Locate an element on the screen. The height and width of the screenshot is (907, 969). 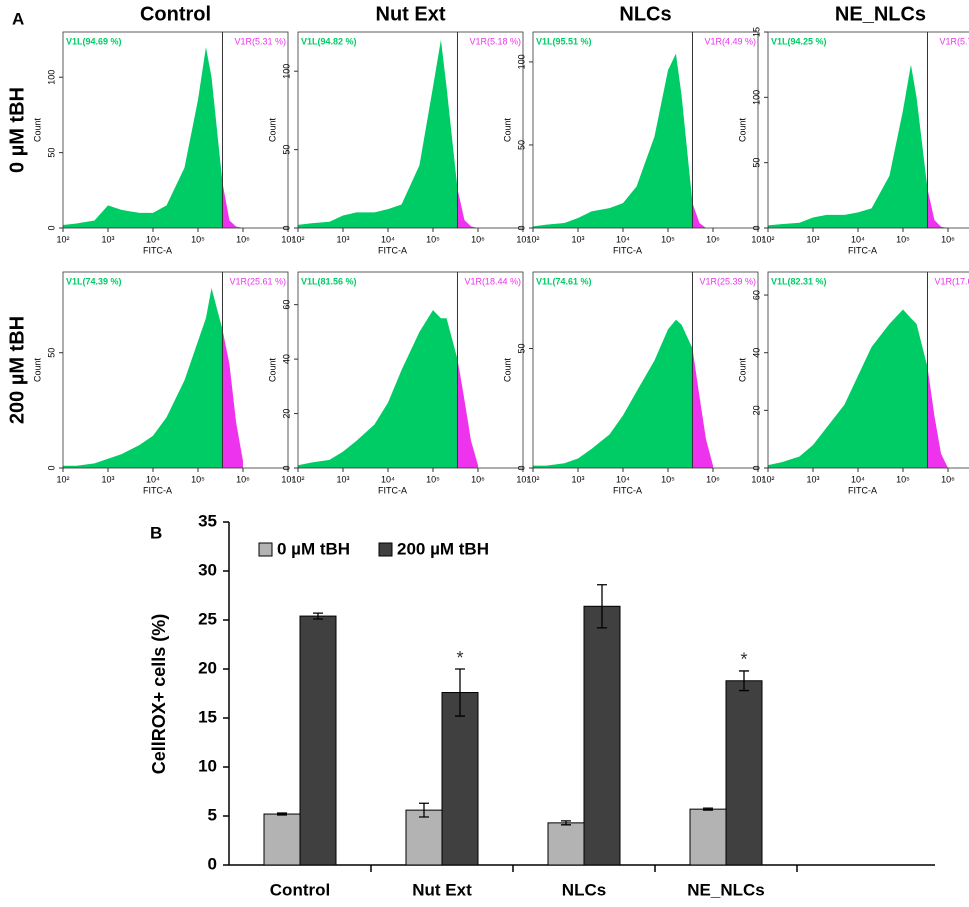
gate-right-label: V1R(5.18 %) is located at coordinates (495, 41).